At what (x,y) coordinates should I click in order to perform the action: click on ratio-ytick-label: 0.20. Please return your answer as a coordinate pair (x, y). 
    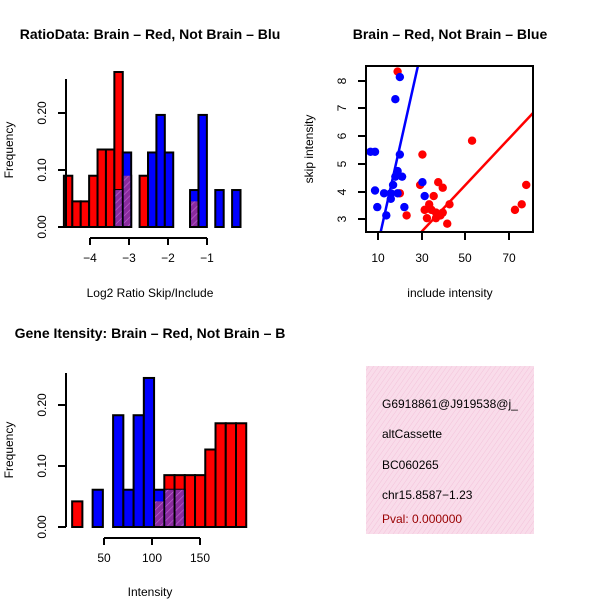
    Looking at the image, I should click on (42, 113).